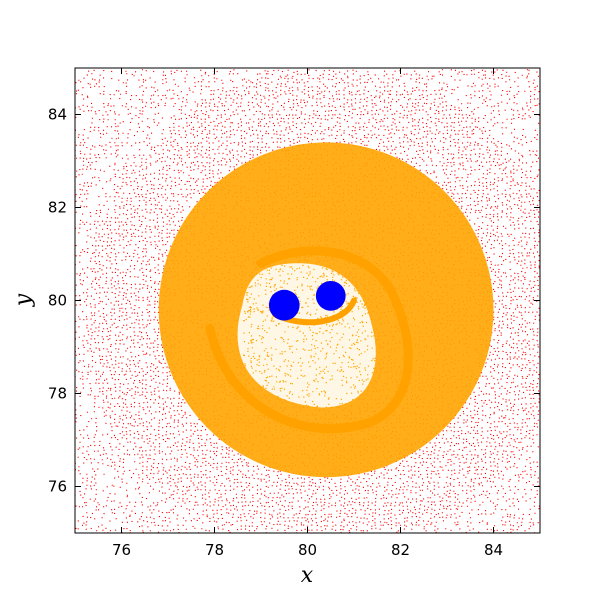 This screenshot has width=600, height=600. What do you see at coordinates (57, 301) in the screenshot?
I see `y-tick-label: 80` at bounding box center [57, 301].